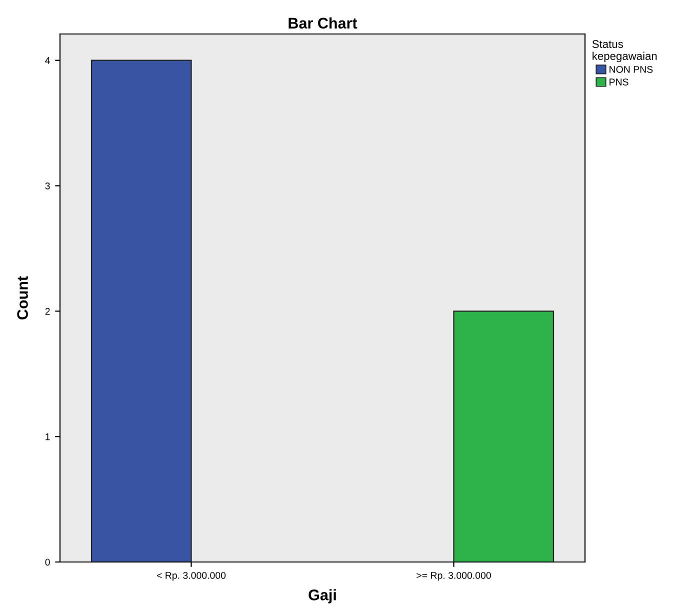 This screenshot has height=604, width=684. Describe the element at coordinates (47, 60) in the screenshot. I see `y-tick-label: 4` at that location.